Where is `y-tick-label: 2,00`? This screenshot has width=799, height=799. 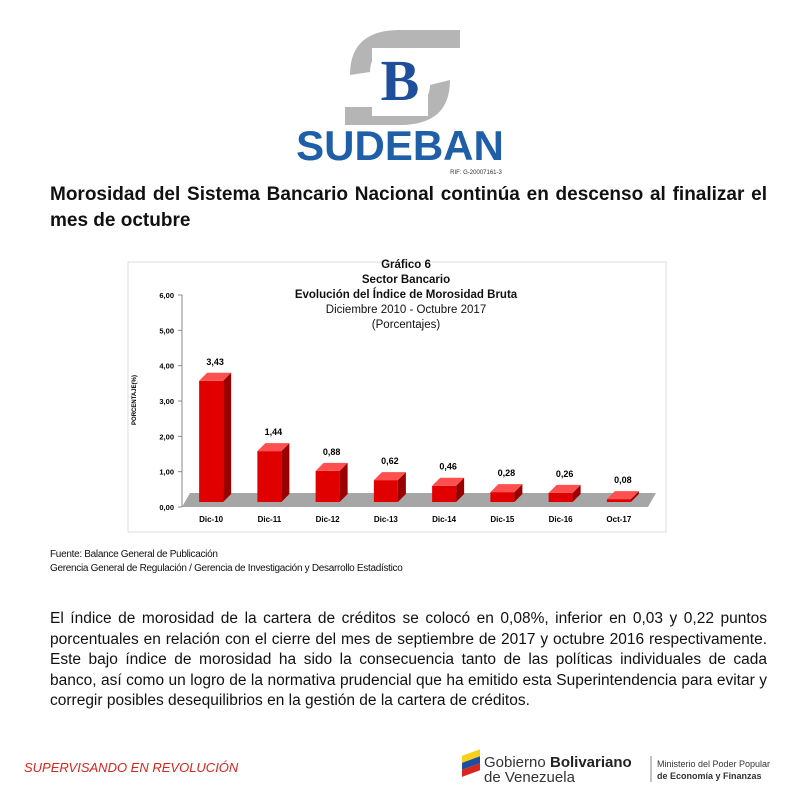
y-tick-label: 2,00 is located at coordinates (166, 436).